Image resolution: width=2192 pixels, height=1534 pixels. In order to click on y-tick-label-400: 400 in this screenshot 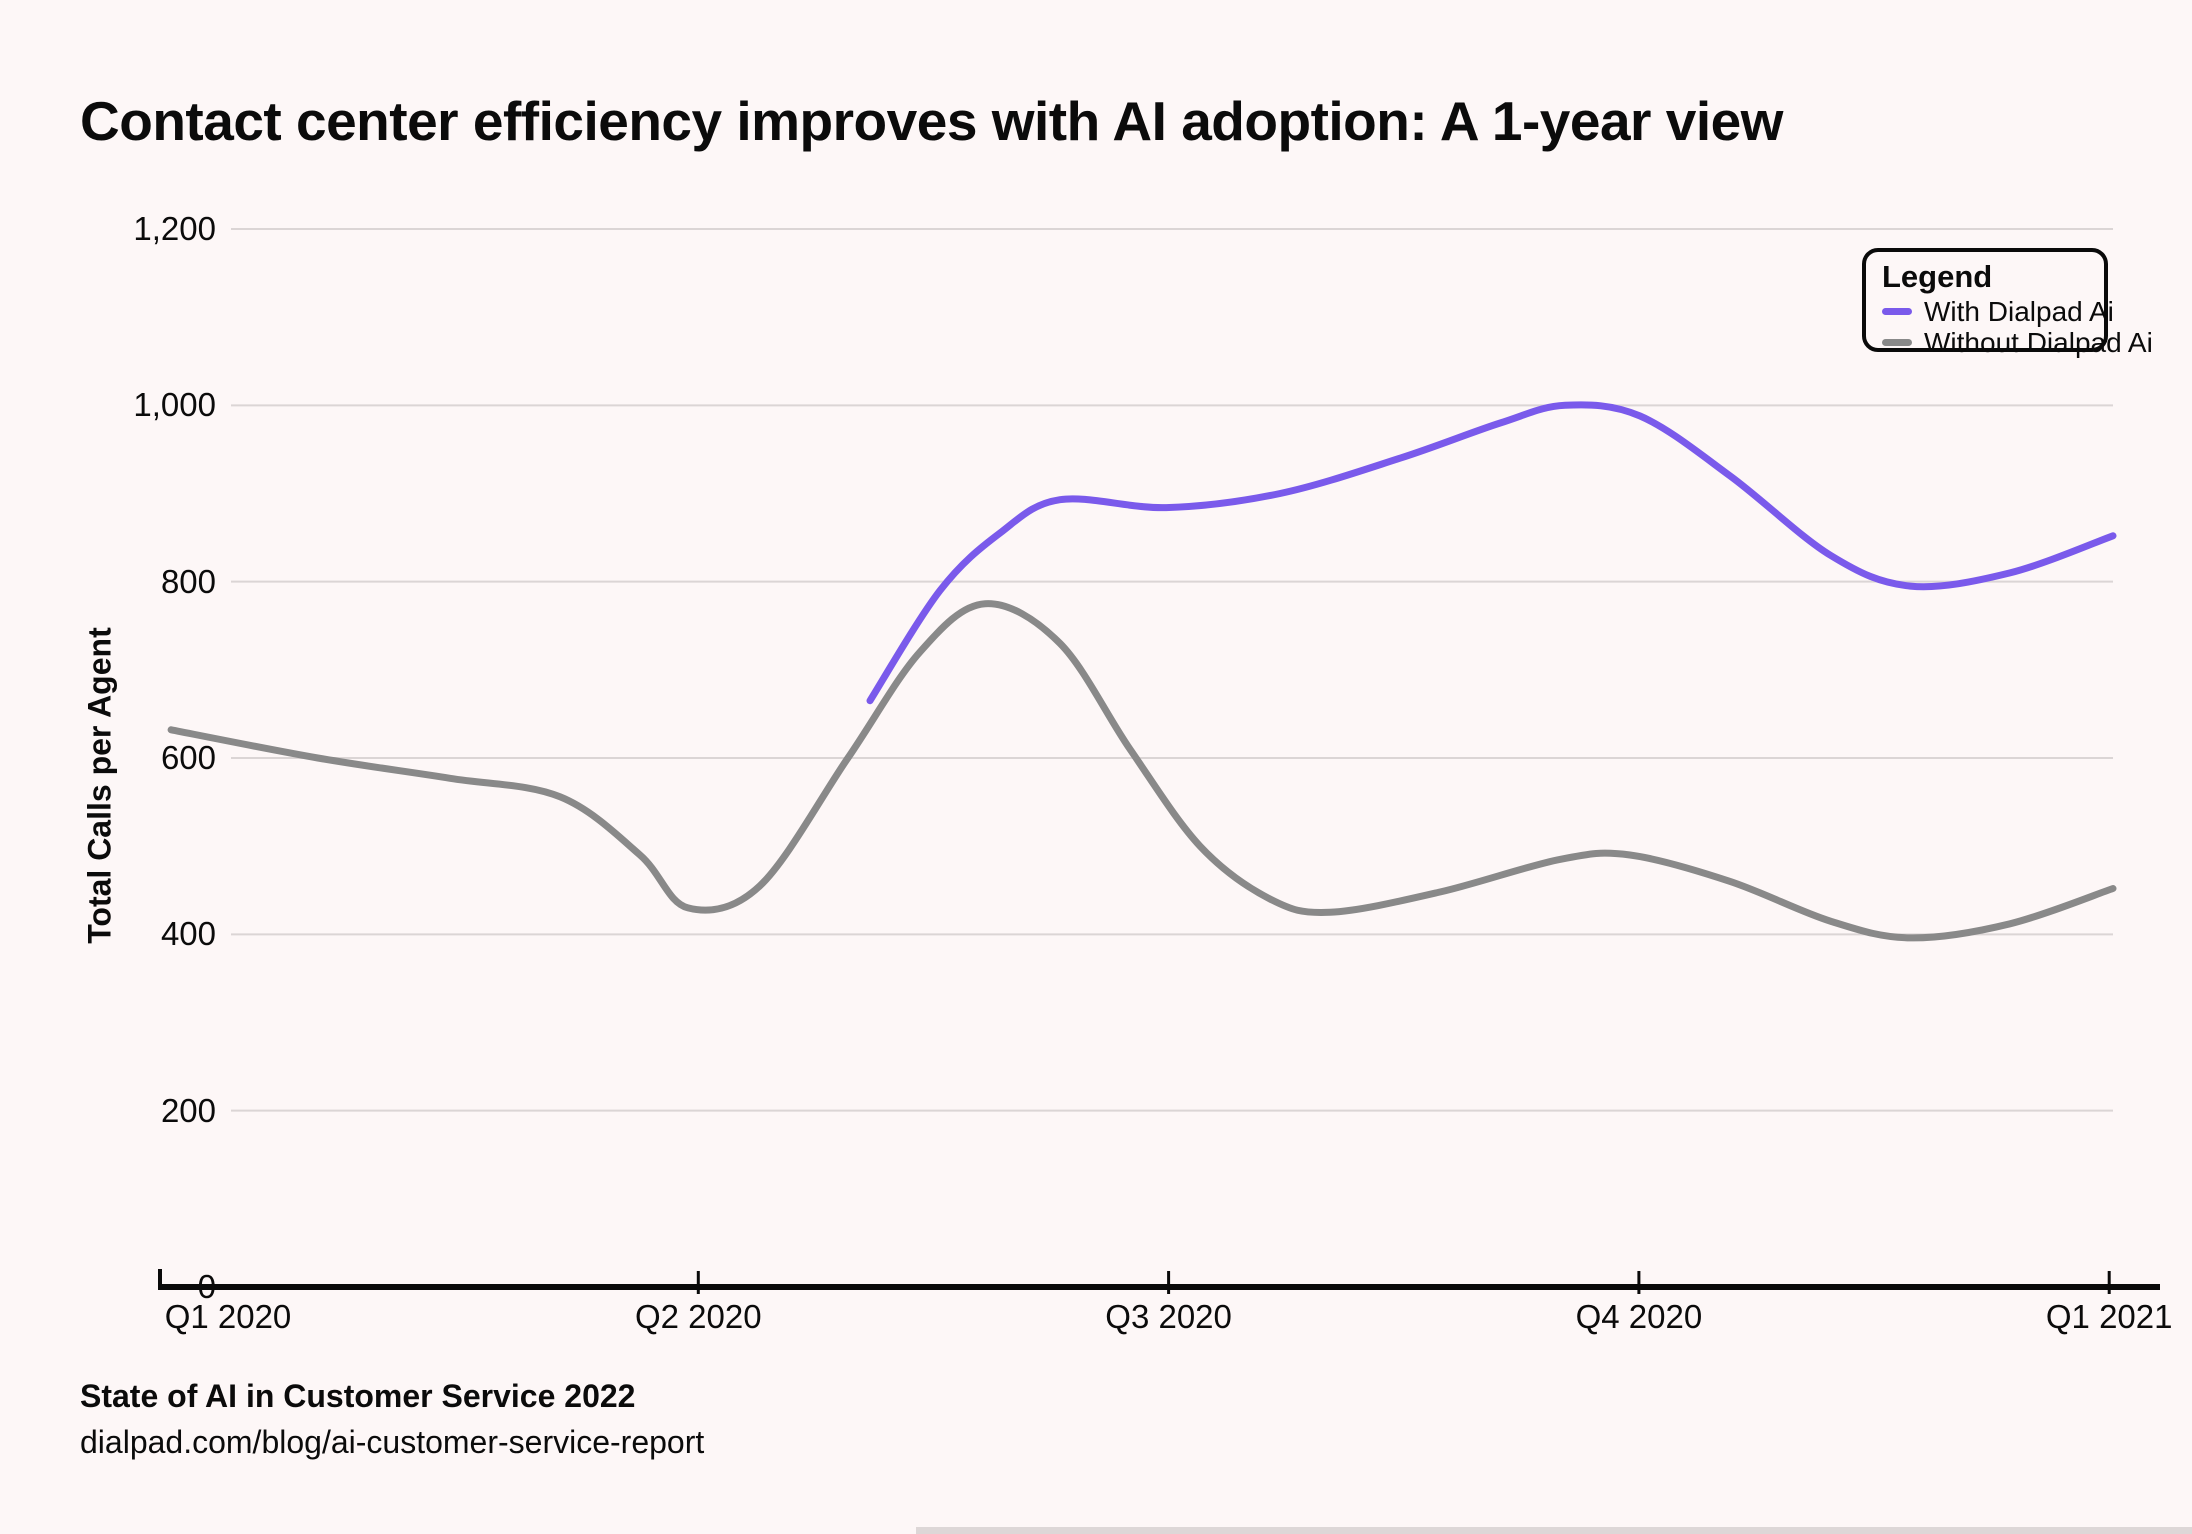, I will do `click(188, 934)`.